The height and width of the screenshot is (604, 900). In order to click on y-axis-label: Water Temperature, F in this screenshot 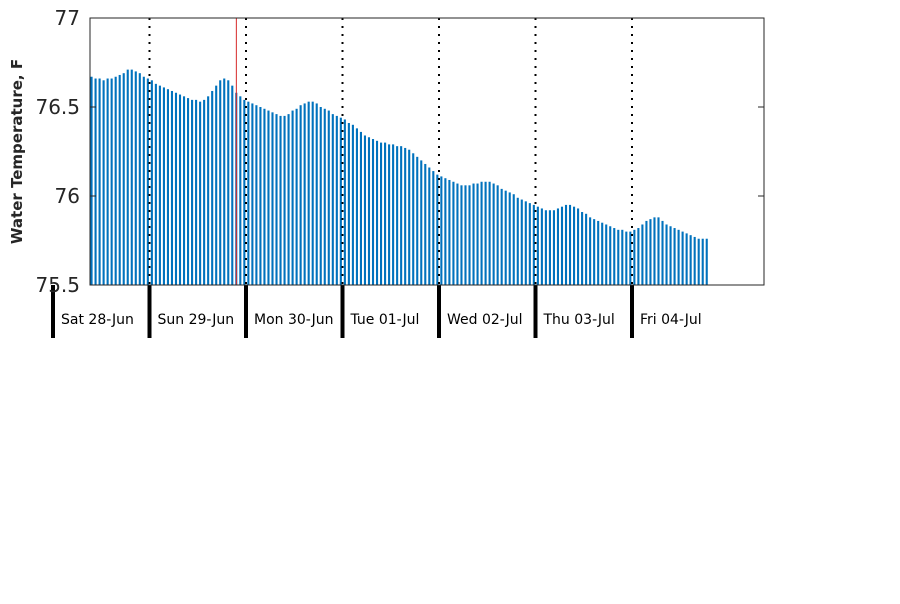, I will do `click(17, 151)`.